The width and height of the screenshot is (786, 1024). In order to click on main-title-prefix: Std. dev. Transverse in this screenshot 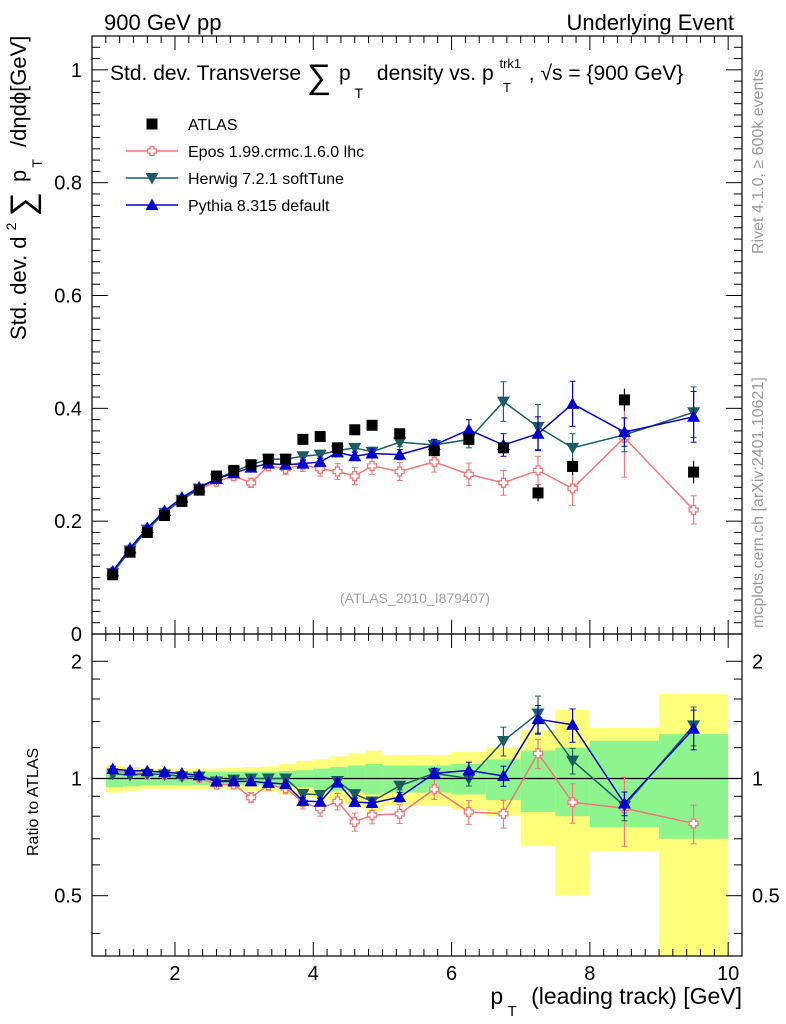, I will do `click(205, 73)`.